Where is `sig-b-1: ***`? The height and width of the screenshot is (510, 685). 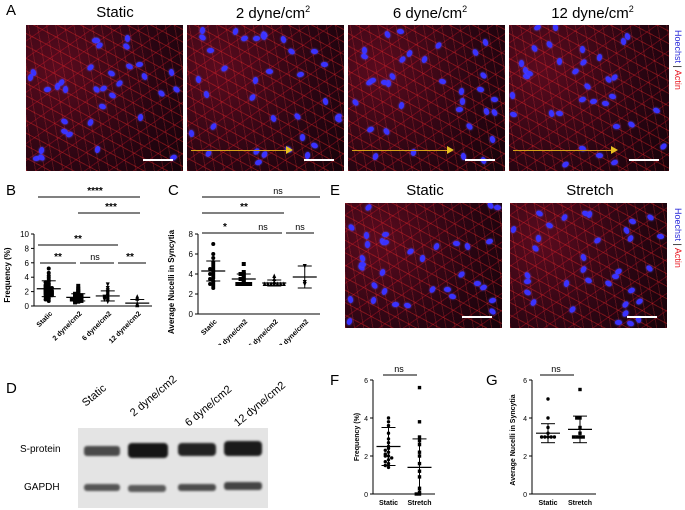
sig-b-1: *** is located at coordinates (111, 207).